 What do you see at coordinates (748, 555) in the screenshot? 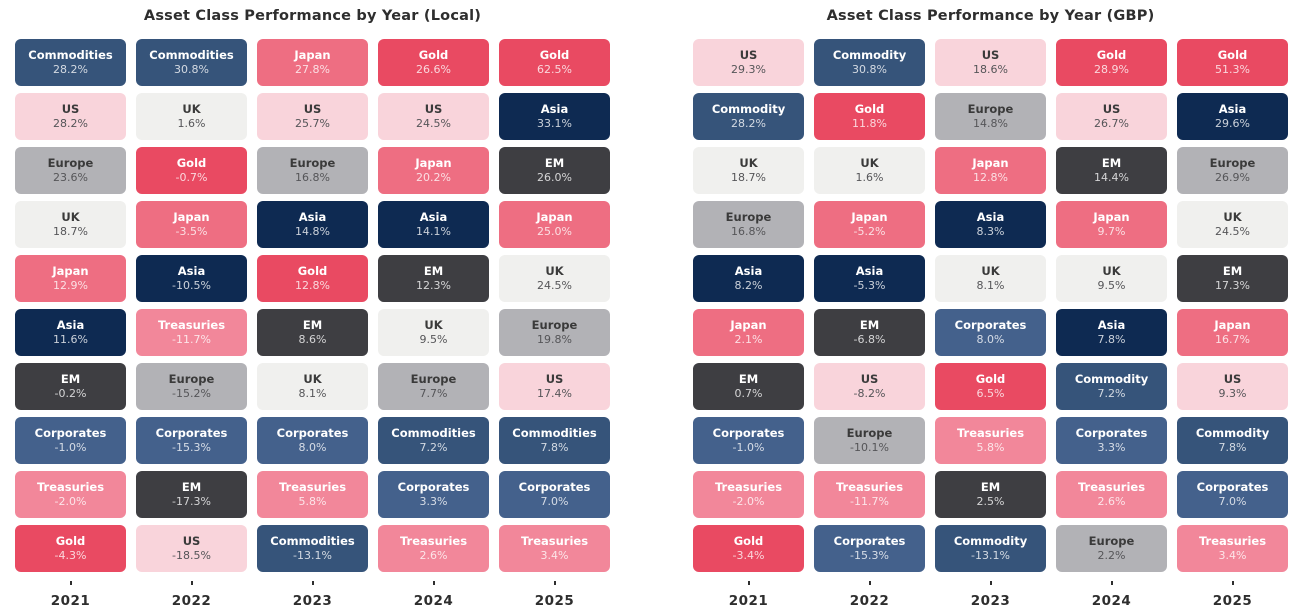
I see `asset-return: -3.4%` at bounding box center [748, 555].